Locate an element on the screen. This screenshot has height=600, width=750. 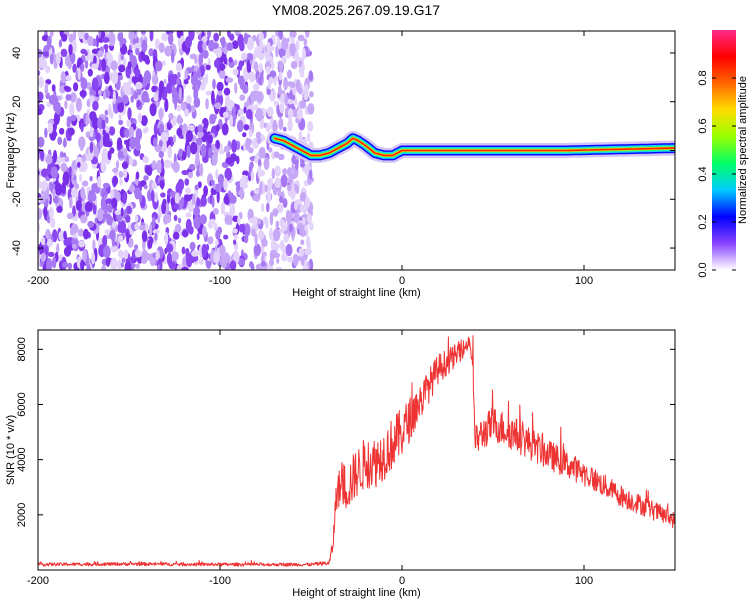
x-tick-label: -200 is located at coordinates (38, 281).